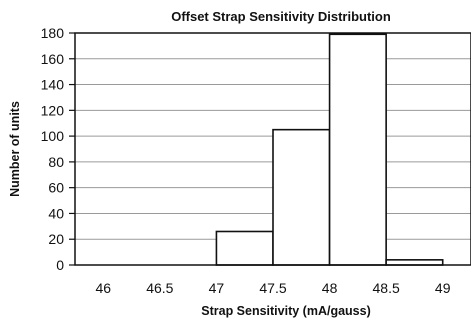 This screenshot has width=471, height=334. I want to click on x-tick-label: 47, so click(217, 288).